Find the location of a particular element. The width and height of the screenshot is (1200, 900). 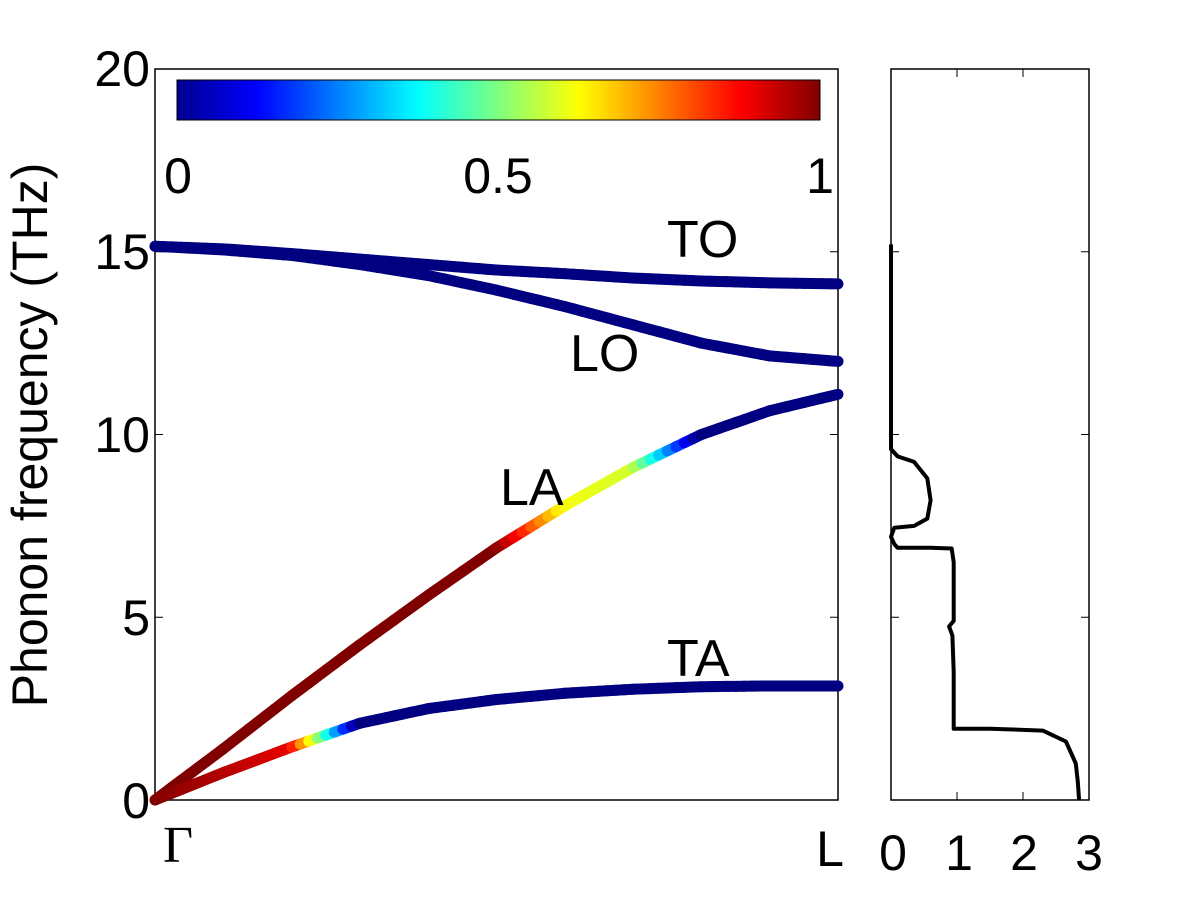

y-tick-label: 0 is located at coordinates (136, 801).